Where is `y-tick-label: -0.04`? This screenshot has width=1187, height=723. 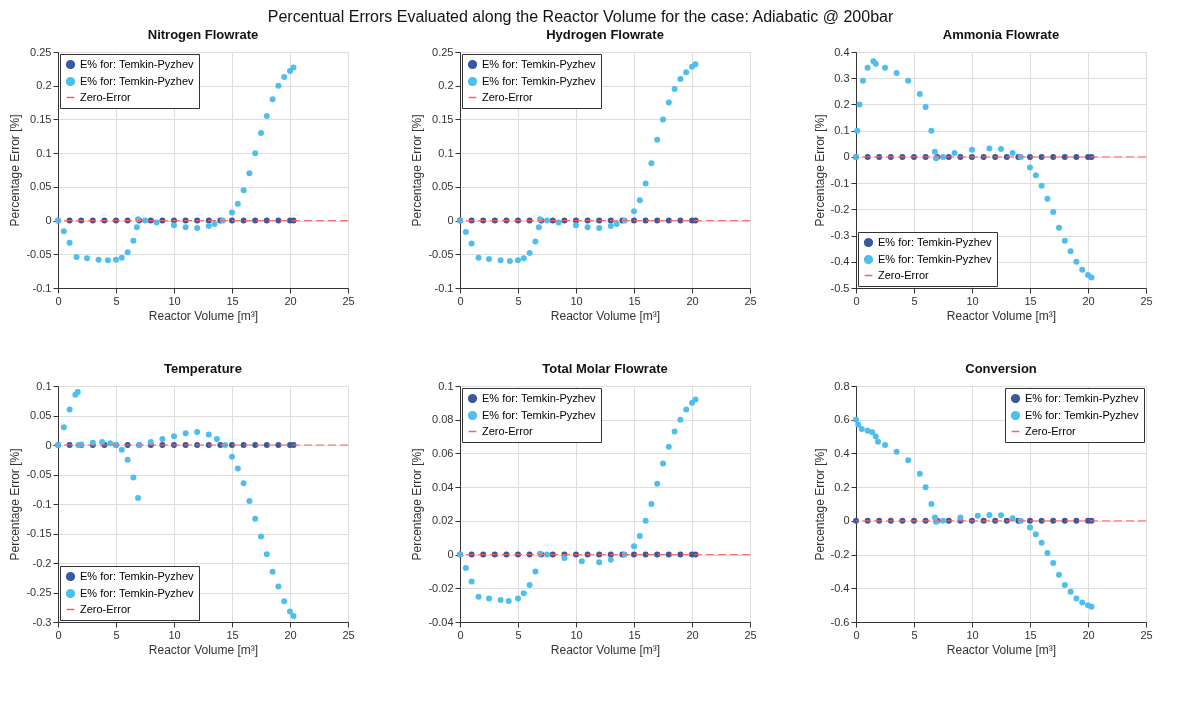
y-tick-label: -0.04 is located at coordinates (441, 621).